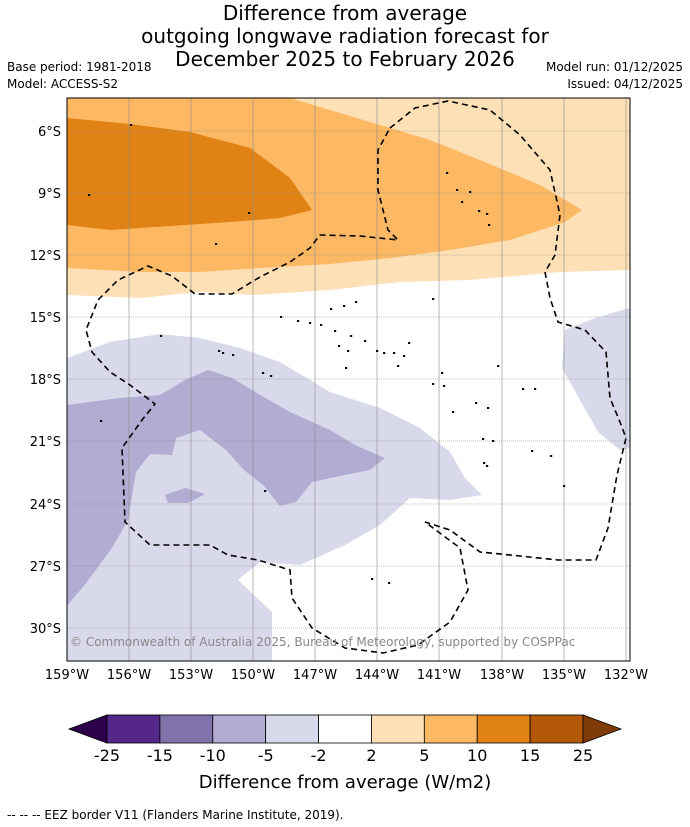 The image size is (690, 827). I want to click on colorbar-extend-low, so click(87, 729).